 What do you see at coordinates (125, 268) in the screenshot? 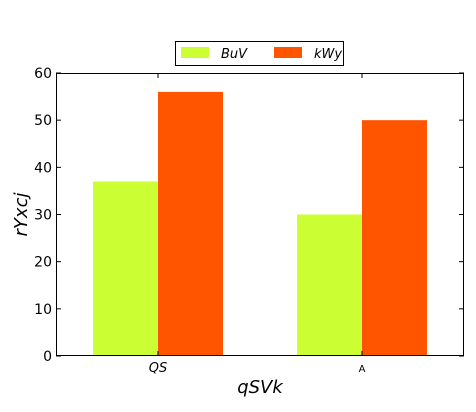
I see `bar-BuV-QS` at bounding box center [125, 268].